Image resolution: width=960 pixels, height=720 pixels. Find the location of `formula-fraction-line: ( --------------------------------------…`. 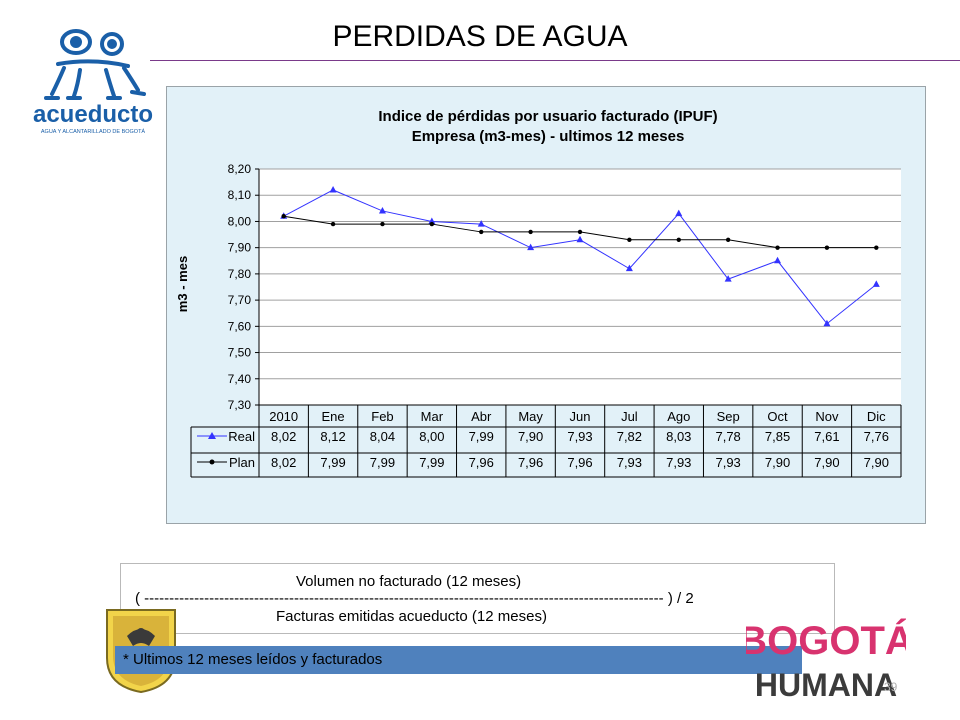

formula-fraction-line: ( --------------------------------------… is located at coordinates (414, 598).